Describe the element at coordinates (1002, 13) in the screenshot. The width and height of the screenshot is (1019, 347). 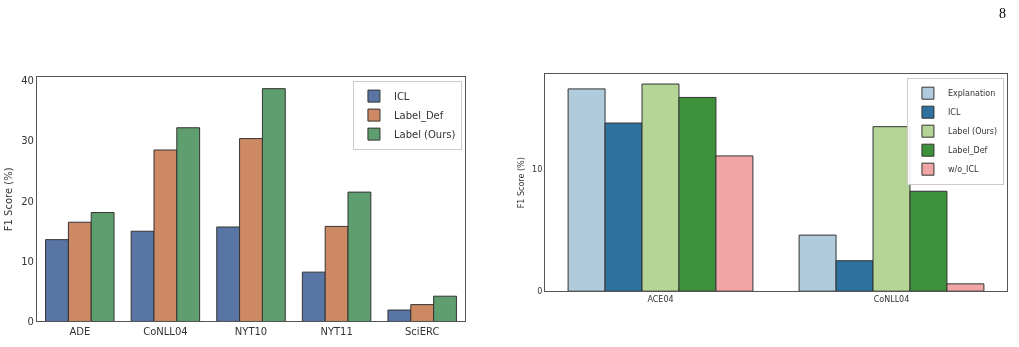
I see `text: 8` at that location.